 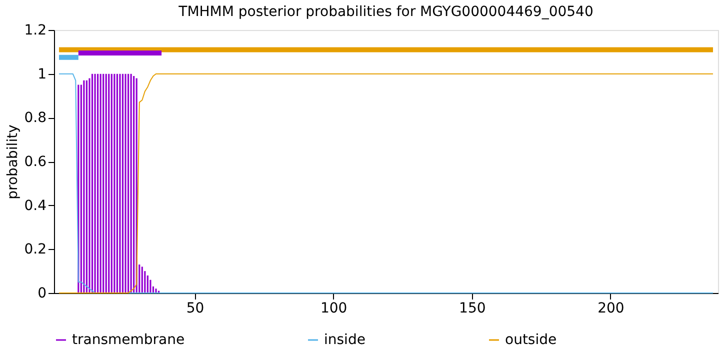 What do you see at coordinates (35, 162) in the screenshot?
I see `y-tick-label: 0.6` at bounding box center [35, 162].